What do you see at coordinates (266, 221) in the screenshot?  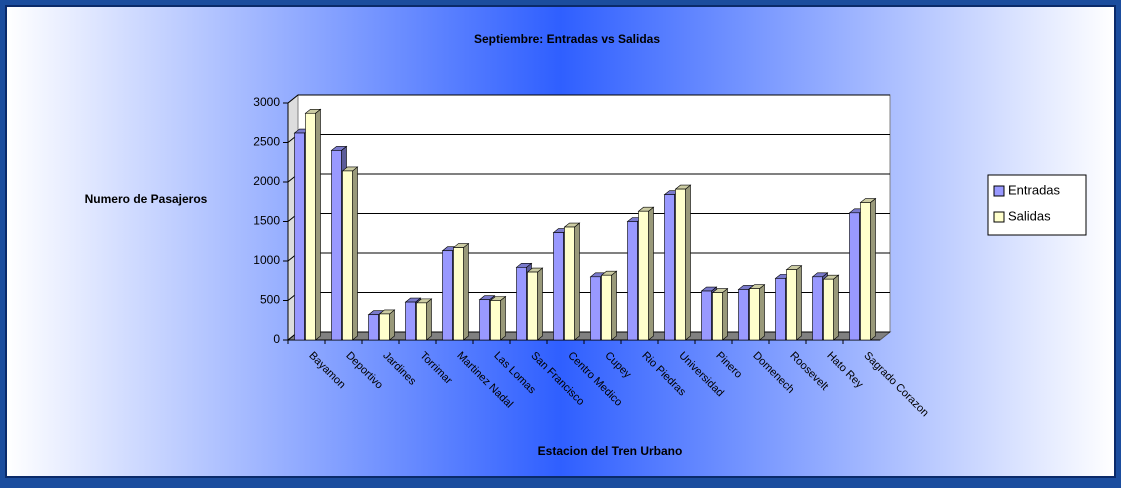 I see `y-tick-label: 1500` at bounding box center [266, 221].